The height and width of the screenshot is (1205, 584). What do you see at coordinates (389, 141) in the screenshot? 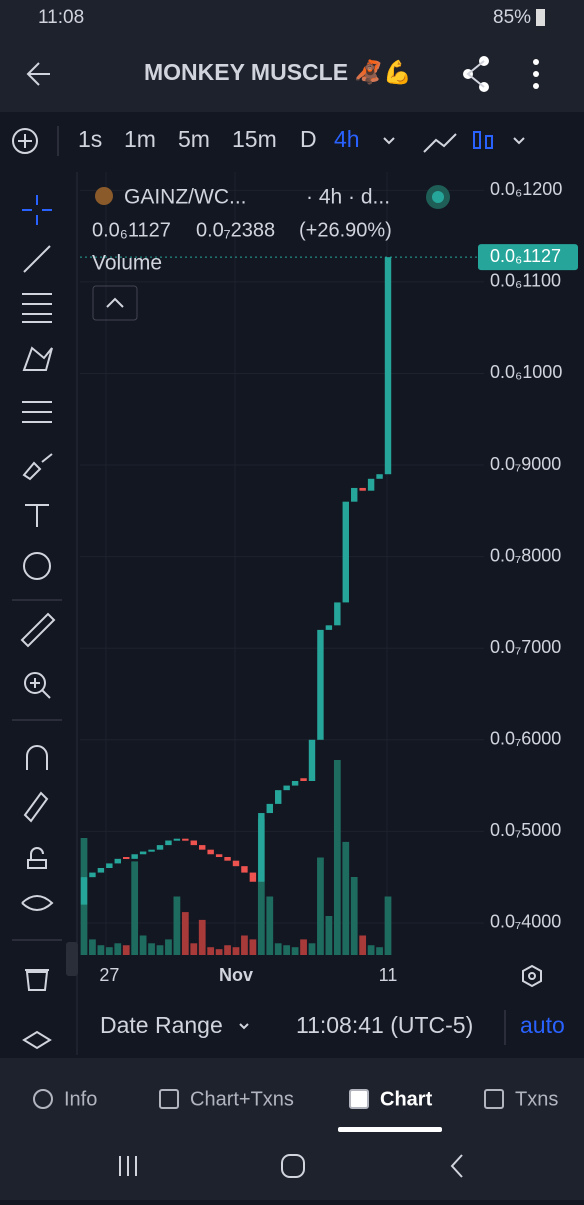
I see `tf-dropdown` at bounding box center [389, 141].